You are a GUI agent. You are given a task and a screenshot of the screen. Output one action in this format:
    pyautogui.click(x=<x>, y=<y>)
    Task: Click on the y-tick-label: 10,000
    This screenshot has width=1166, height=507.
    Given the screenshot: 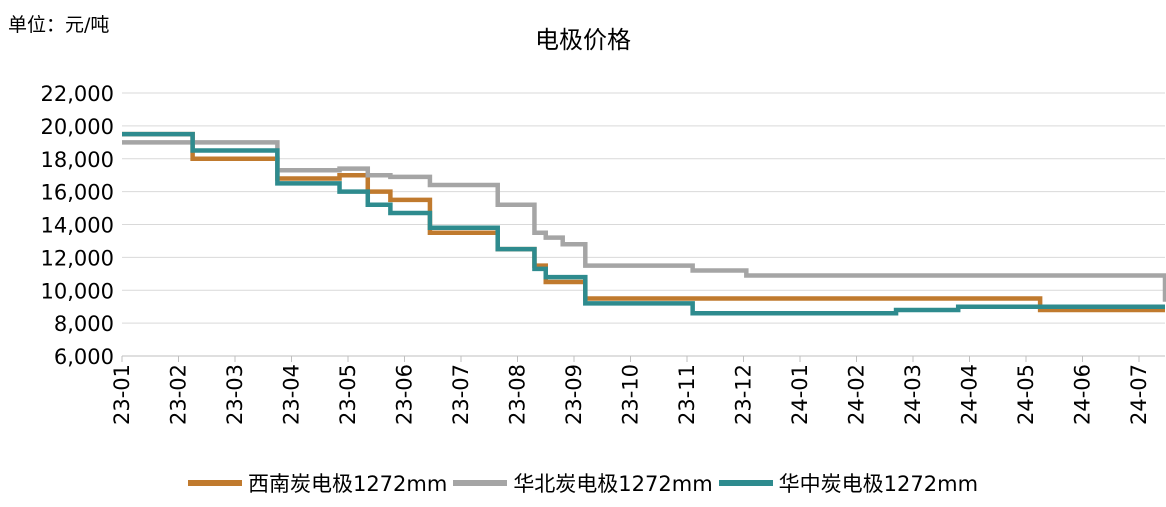 What is the action you would take?
    pyautogui.click(x=77, y=291)
    